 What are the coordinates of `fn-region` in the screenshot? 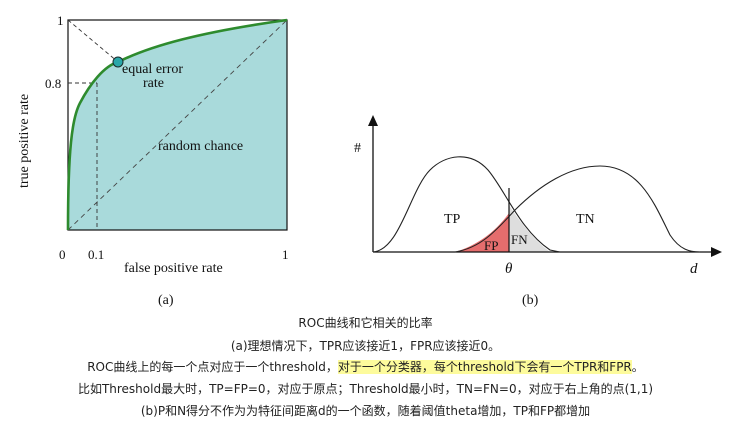 It's located at (529, 228).